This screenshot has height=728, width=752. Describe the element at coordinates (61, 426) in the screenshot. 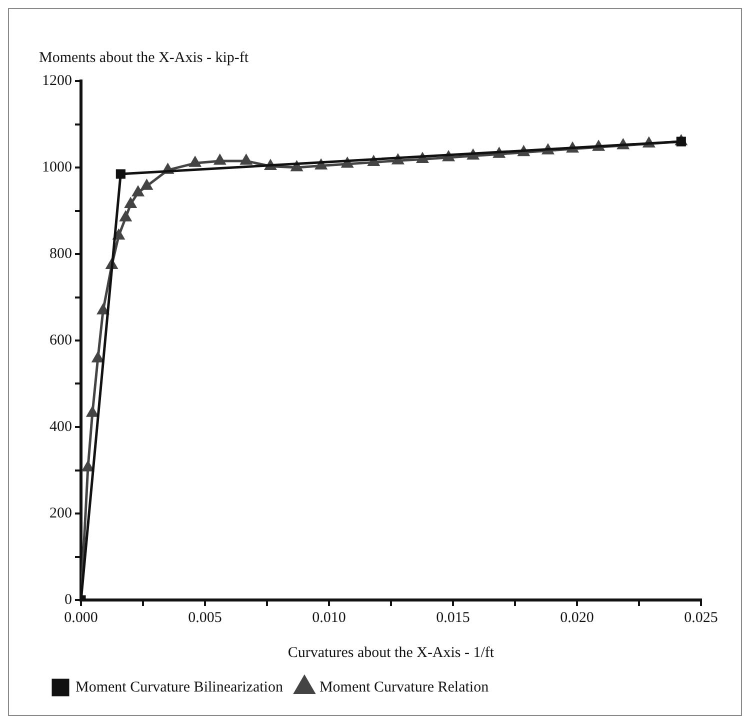

I see `y-tick-label: 400` at that location.